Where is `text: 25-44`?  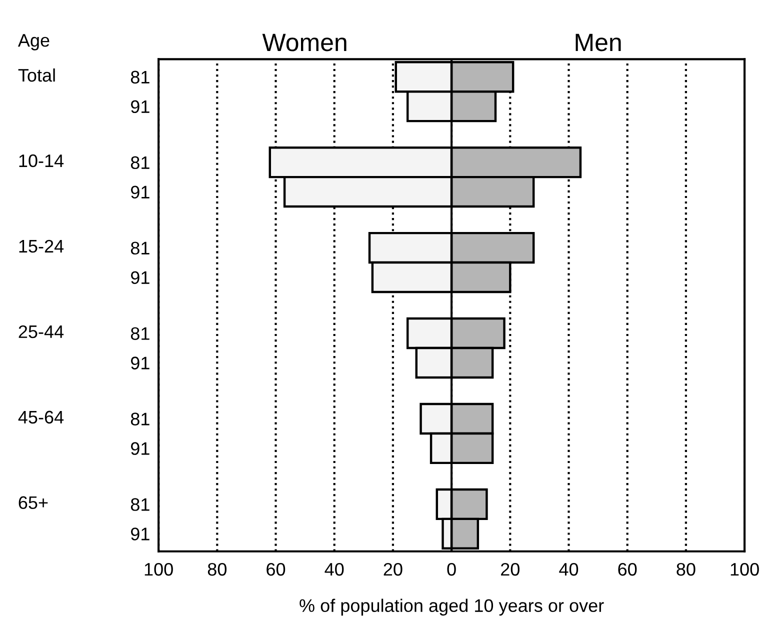 text: 25-44 is located at coordinates (41, 331).